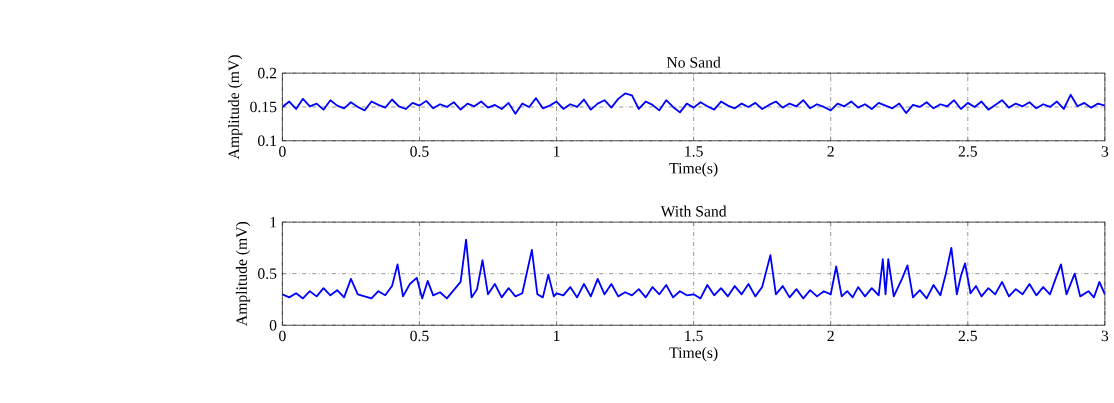  Describe the element at coordinates (267, 141) in the screenshot. I see `y-tick-label: 0.1` at that location.